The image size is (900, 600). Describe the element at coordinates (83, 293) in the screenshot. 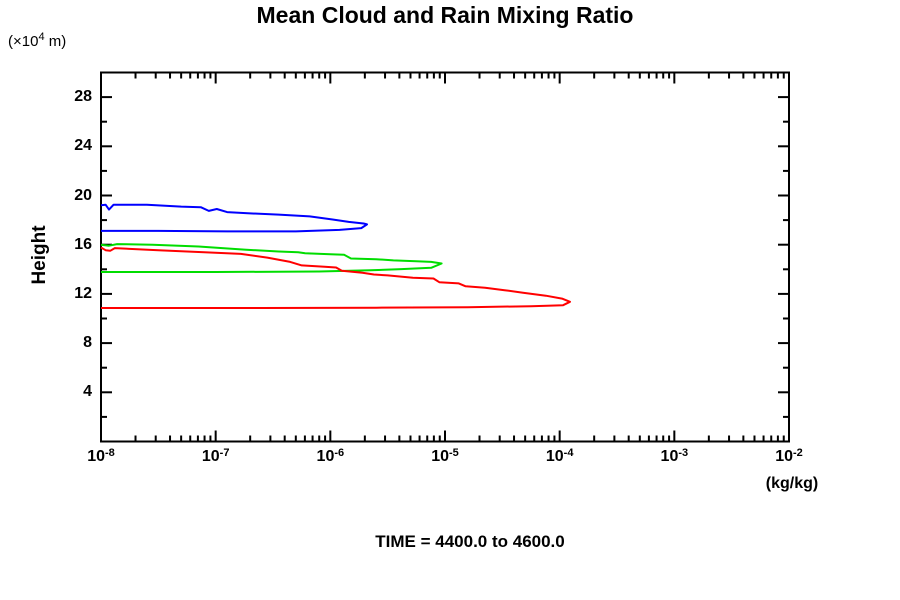

I see `y-tick-label: 12` at that location.